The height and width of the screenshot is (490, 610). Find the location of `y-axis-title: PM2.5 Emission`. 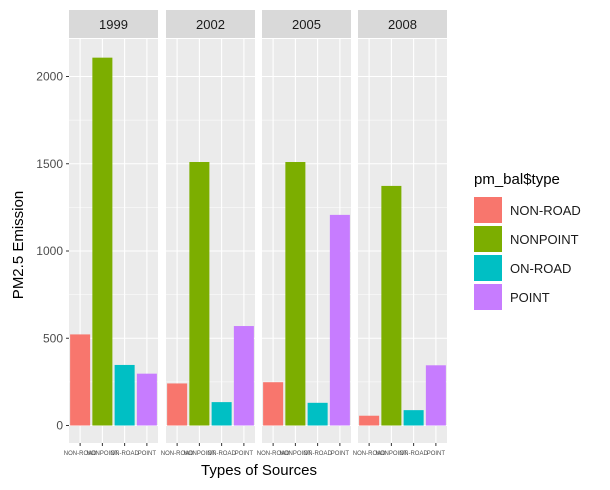

y-axis-title: PM2.5 Emission is located at coordinates (18, 245).